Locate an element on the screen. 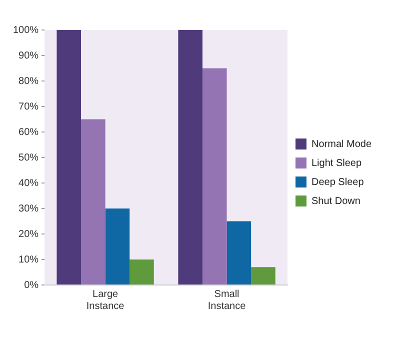 The image size is (400, 345). legend-label: Normal Mode is located at coordinates (342, 144).